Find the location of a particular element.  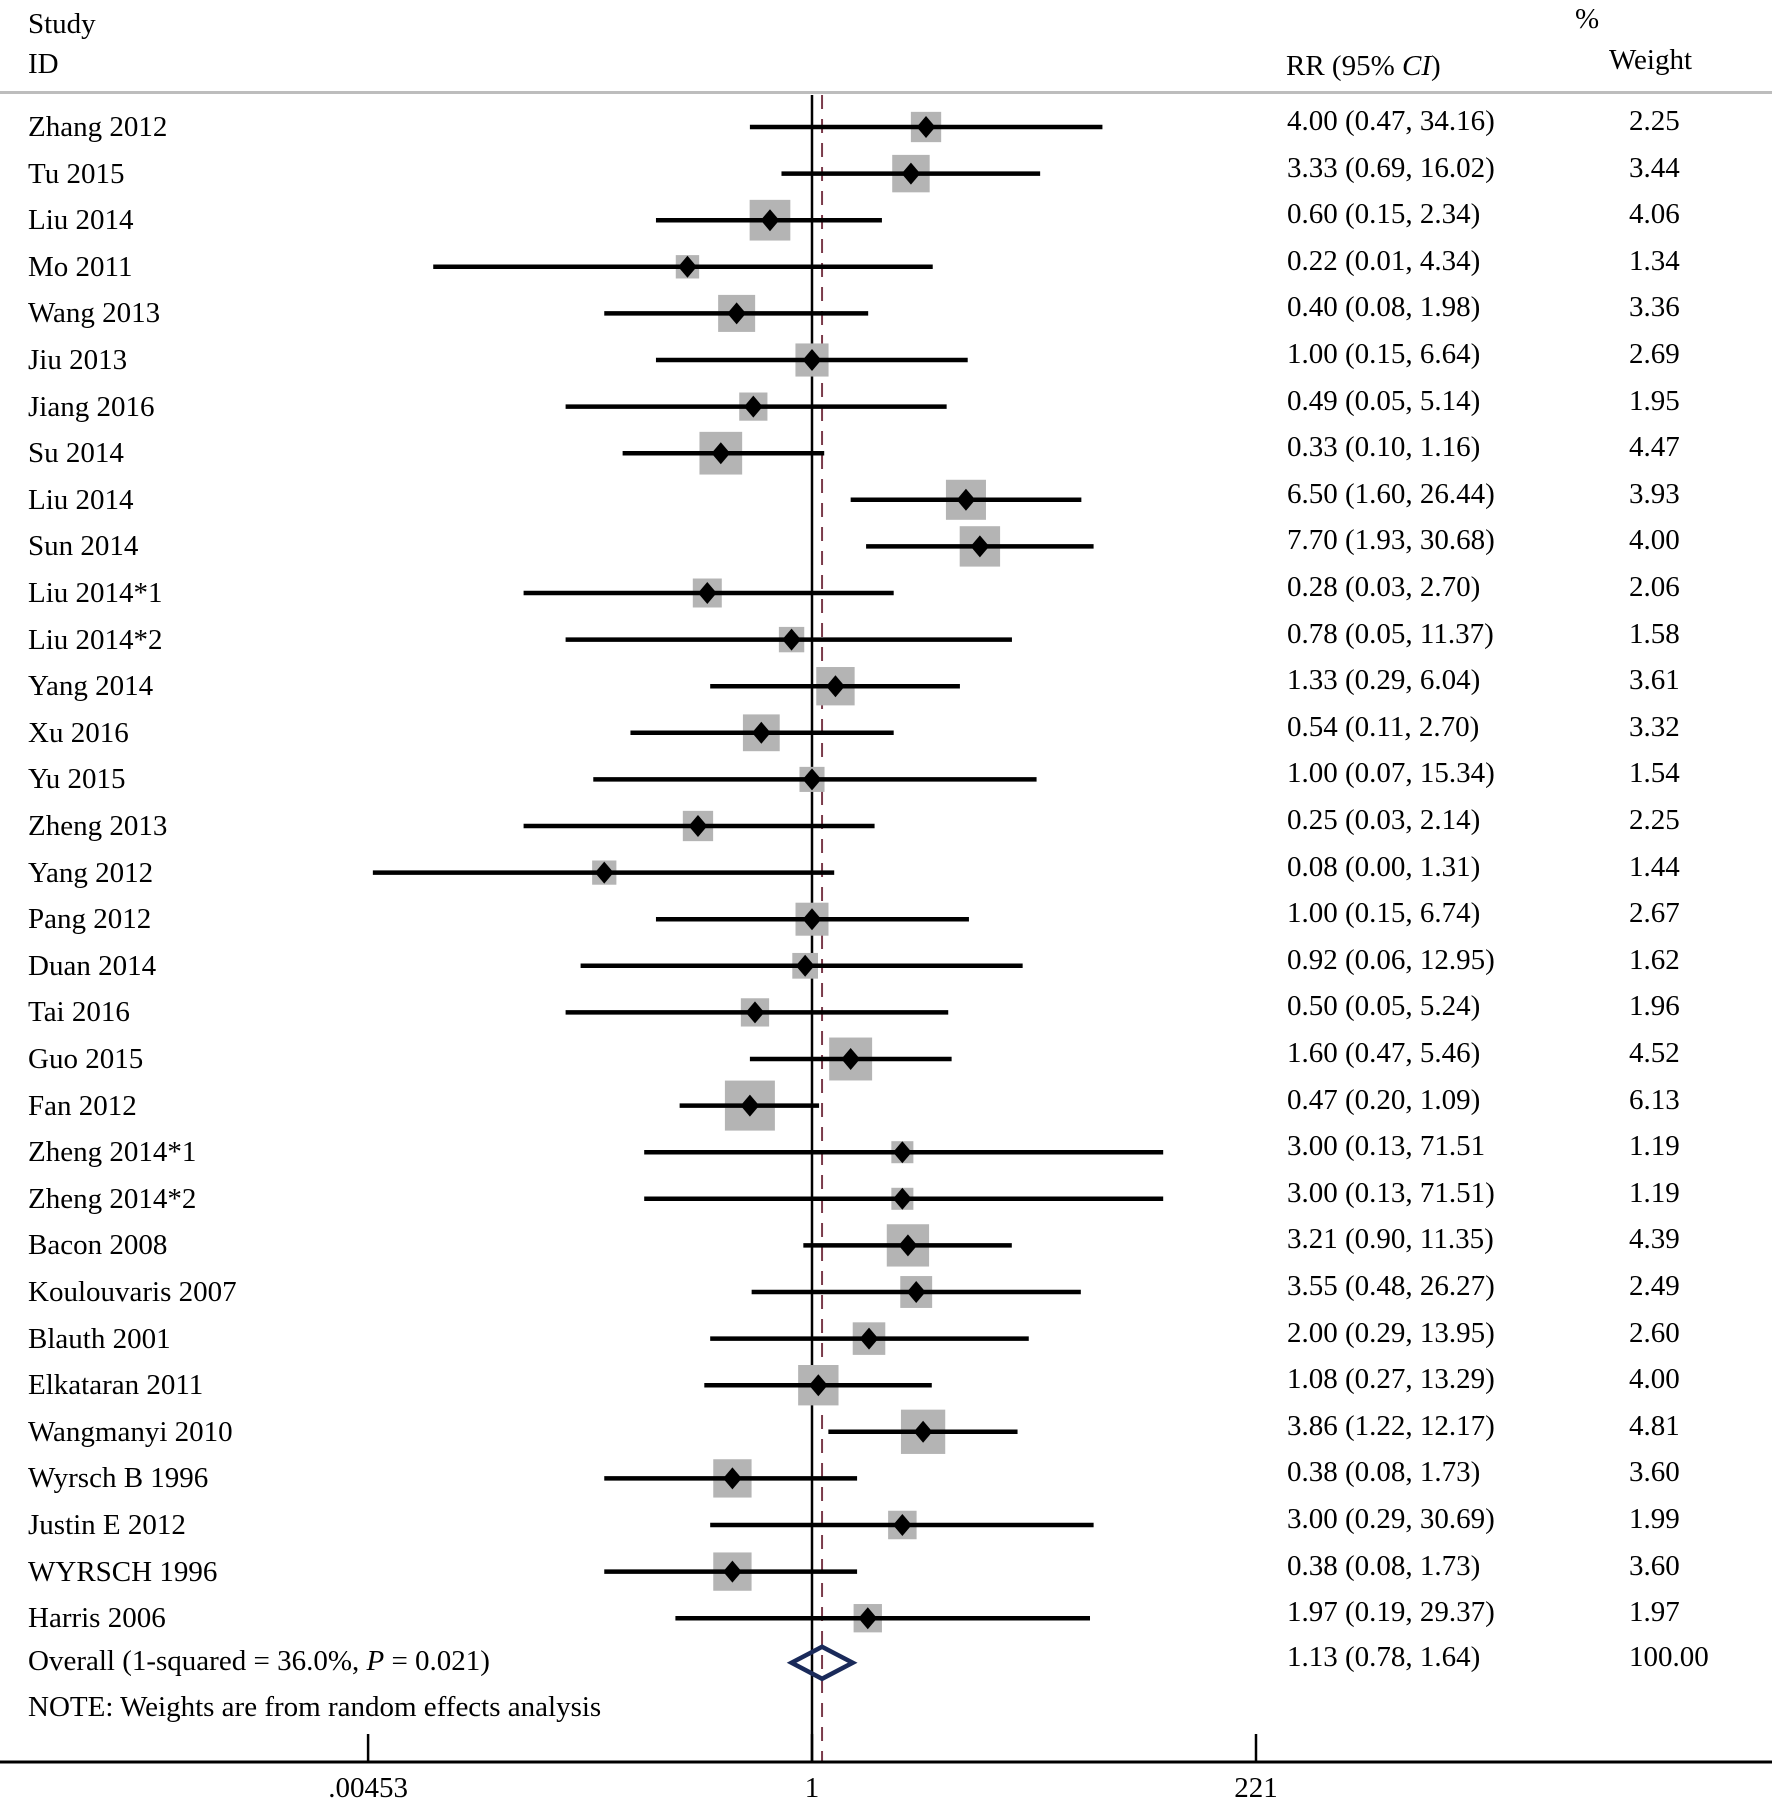

study-weight: 1.97 is located at coordinates (1654, 1612).